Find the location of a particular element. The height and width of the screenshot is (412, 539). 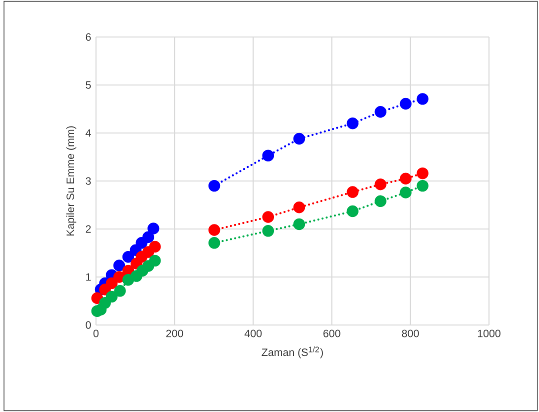

x-tick-label: 400 is located at coordinates (253, 334).